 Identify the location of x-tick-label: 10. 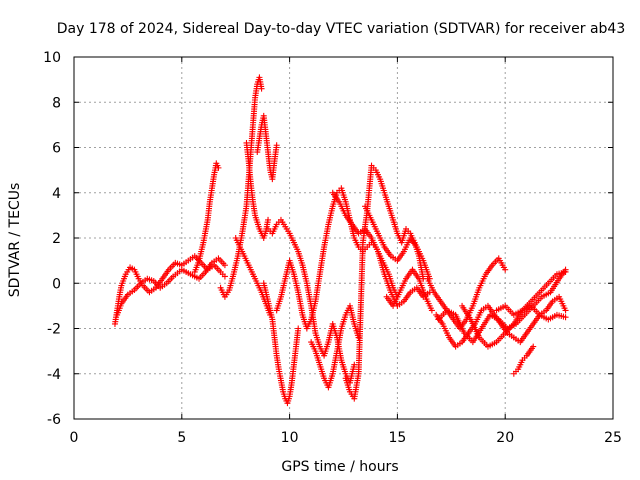
(290, 438).